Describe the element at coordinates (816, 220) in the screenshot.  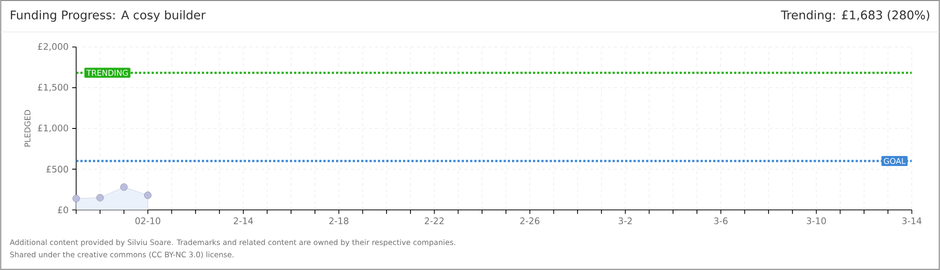
I see `x-tick-label: 3-10` at that location.